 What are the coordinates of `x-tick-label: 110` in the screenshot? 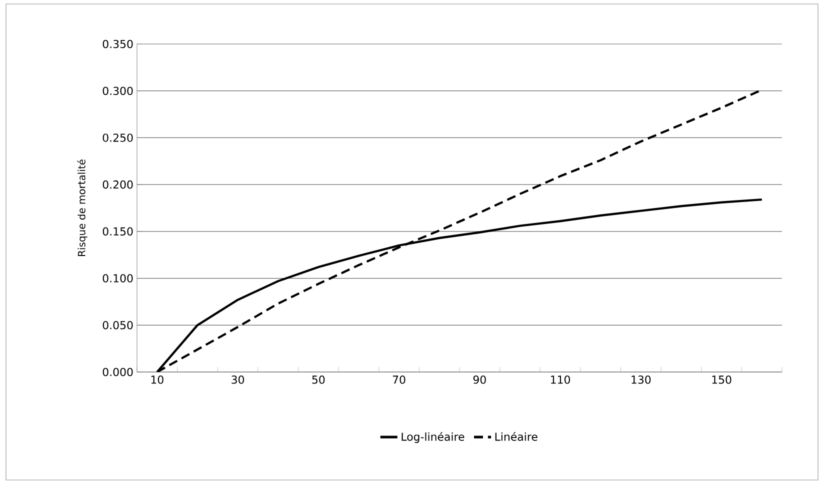 It's located at (560, 380).